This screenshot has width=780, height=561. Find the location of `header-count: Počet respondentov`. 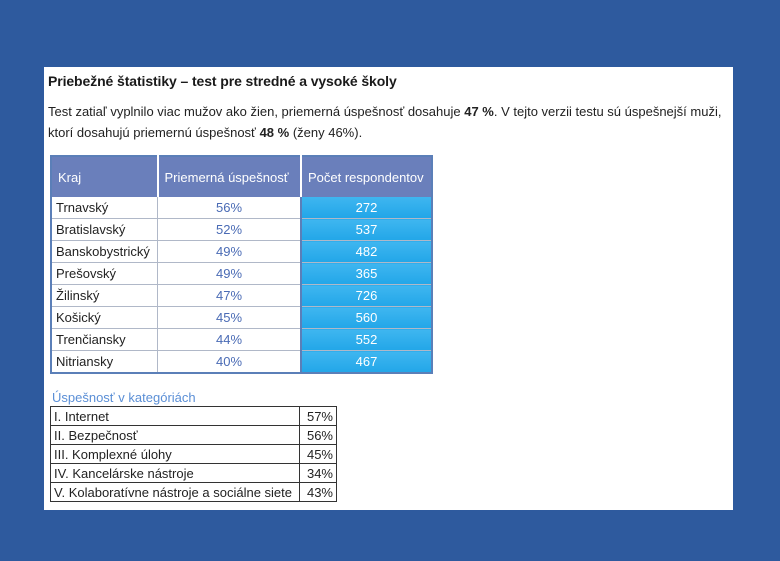

header-count: Počet respondentov is located at coordinates (366, 176).